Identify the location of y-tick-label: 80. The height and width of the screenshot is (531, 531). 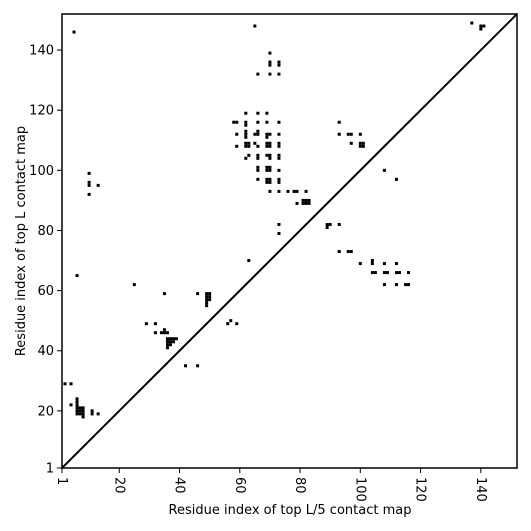
(45, 231).